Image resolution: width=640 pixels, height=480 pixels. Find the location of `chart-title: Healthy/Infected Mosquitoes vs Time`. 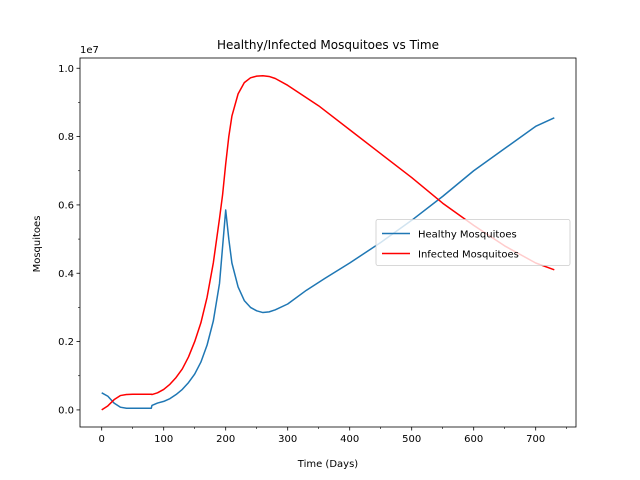

chart-title: Healthy/Infected Mosquitoes vs Time is located at coordinates (328, 45).